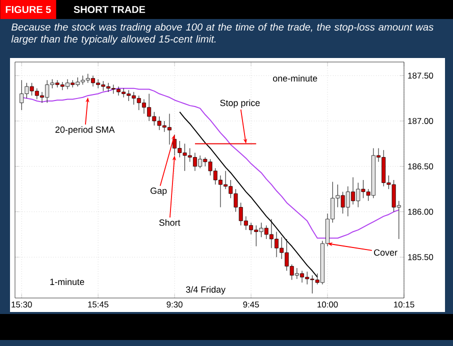  Describe the element at coordinates (251, 305) in the screenshot. I see `x-tick-label: 9:45` at that location.